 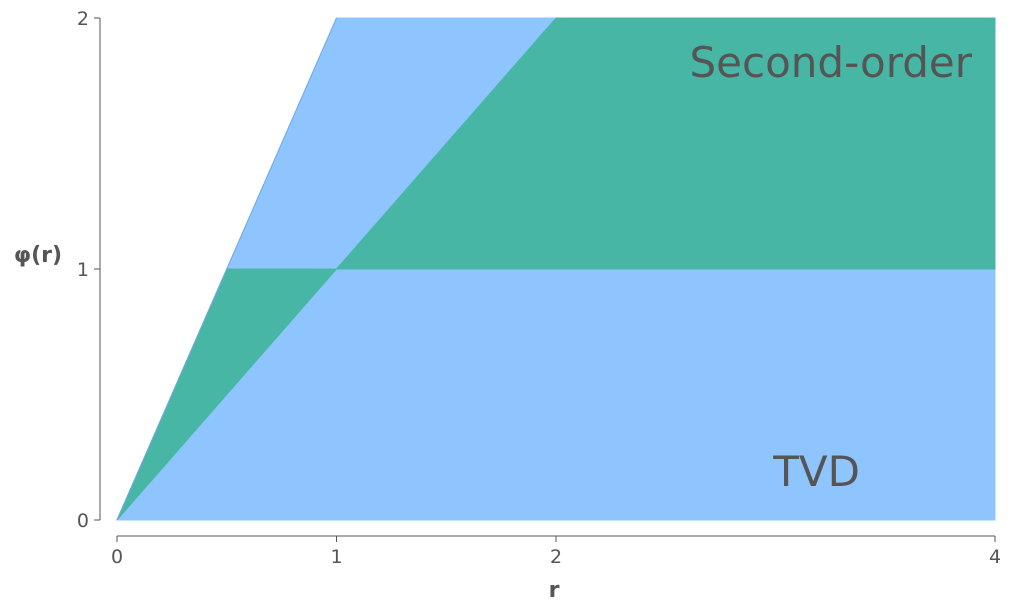 I want to click on annotation-tvd: TVD, so click(x=816, y=471).